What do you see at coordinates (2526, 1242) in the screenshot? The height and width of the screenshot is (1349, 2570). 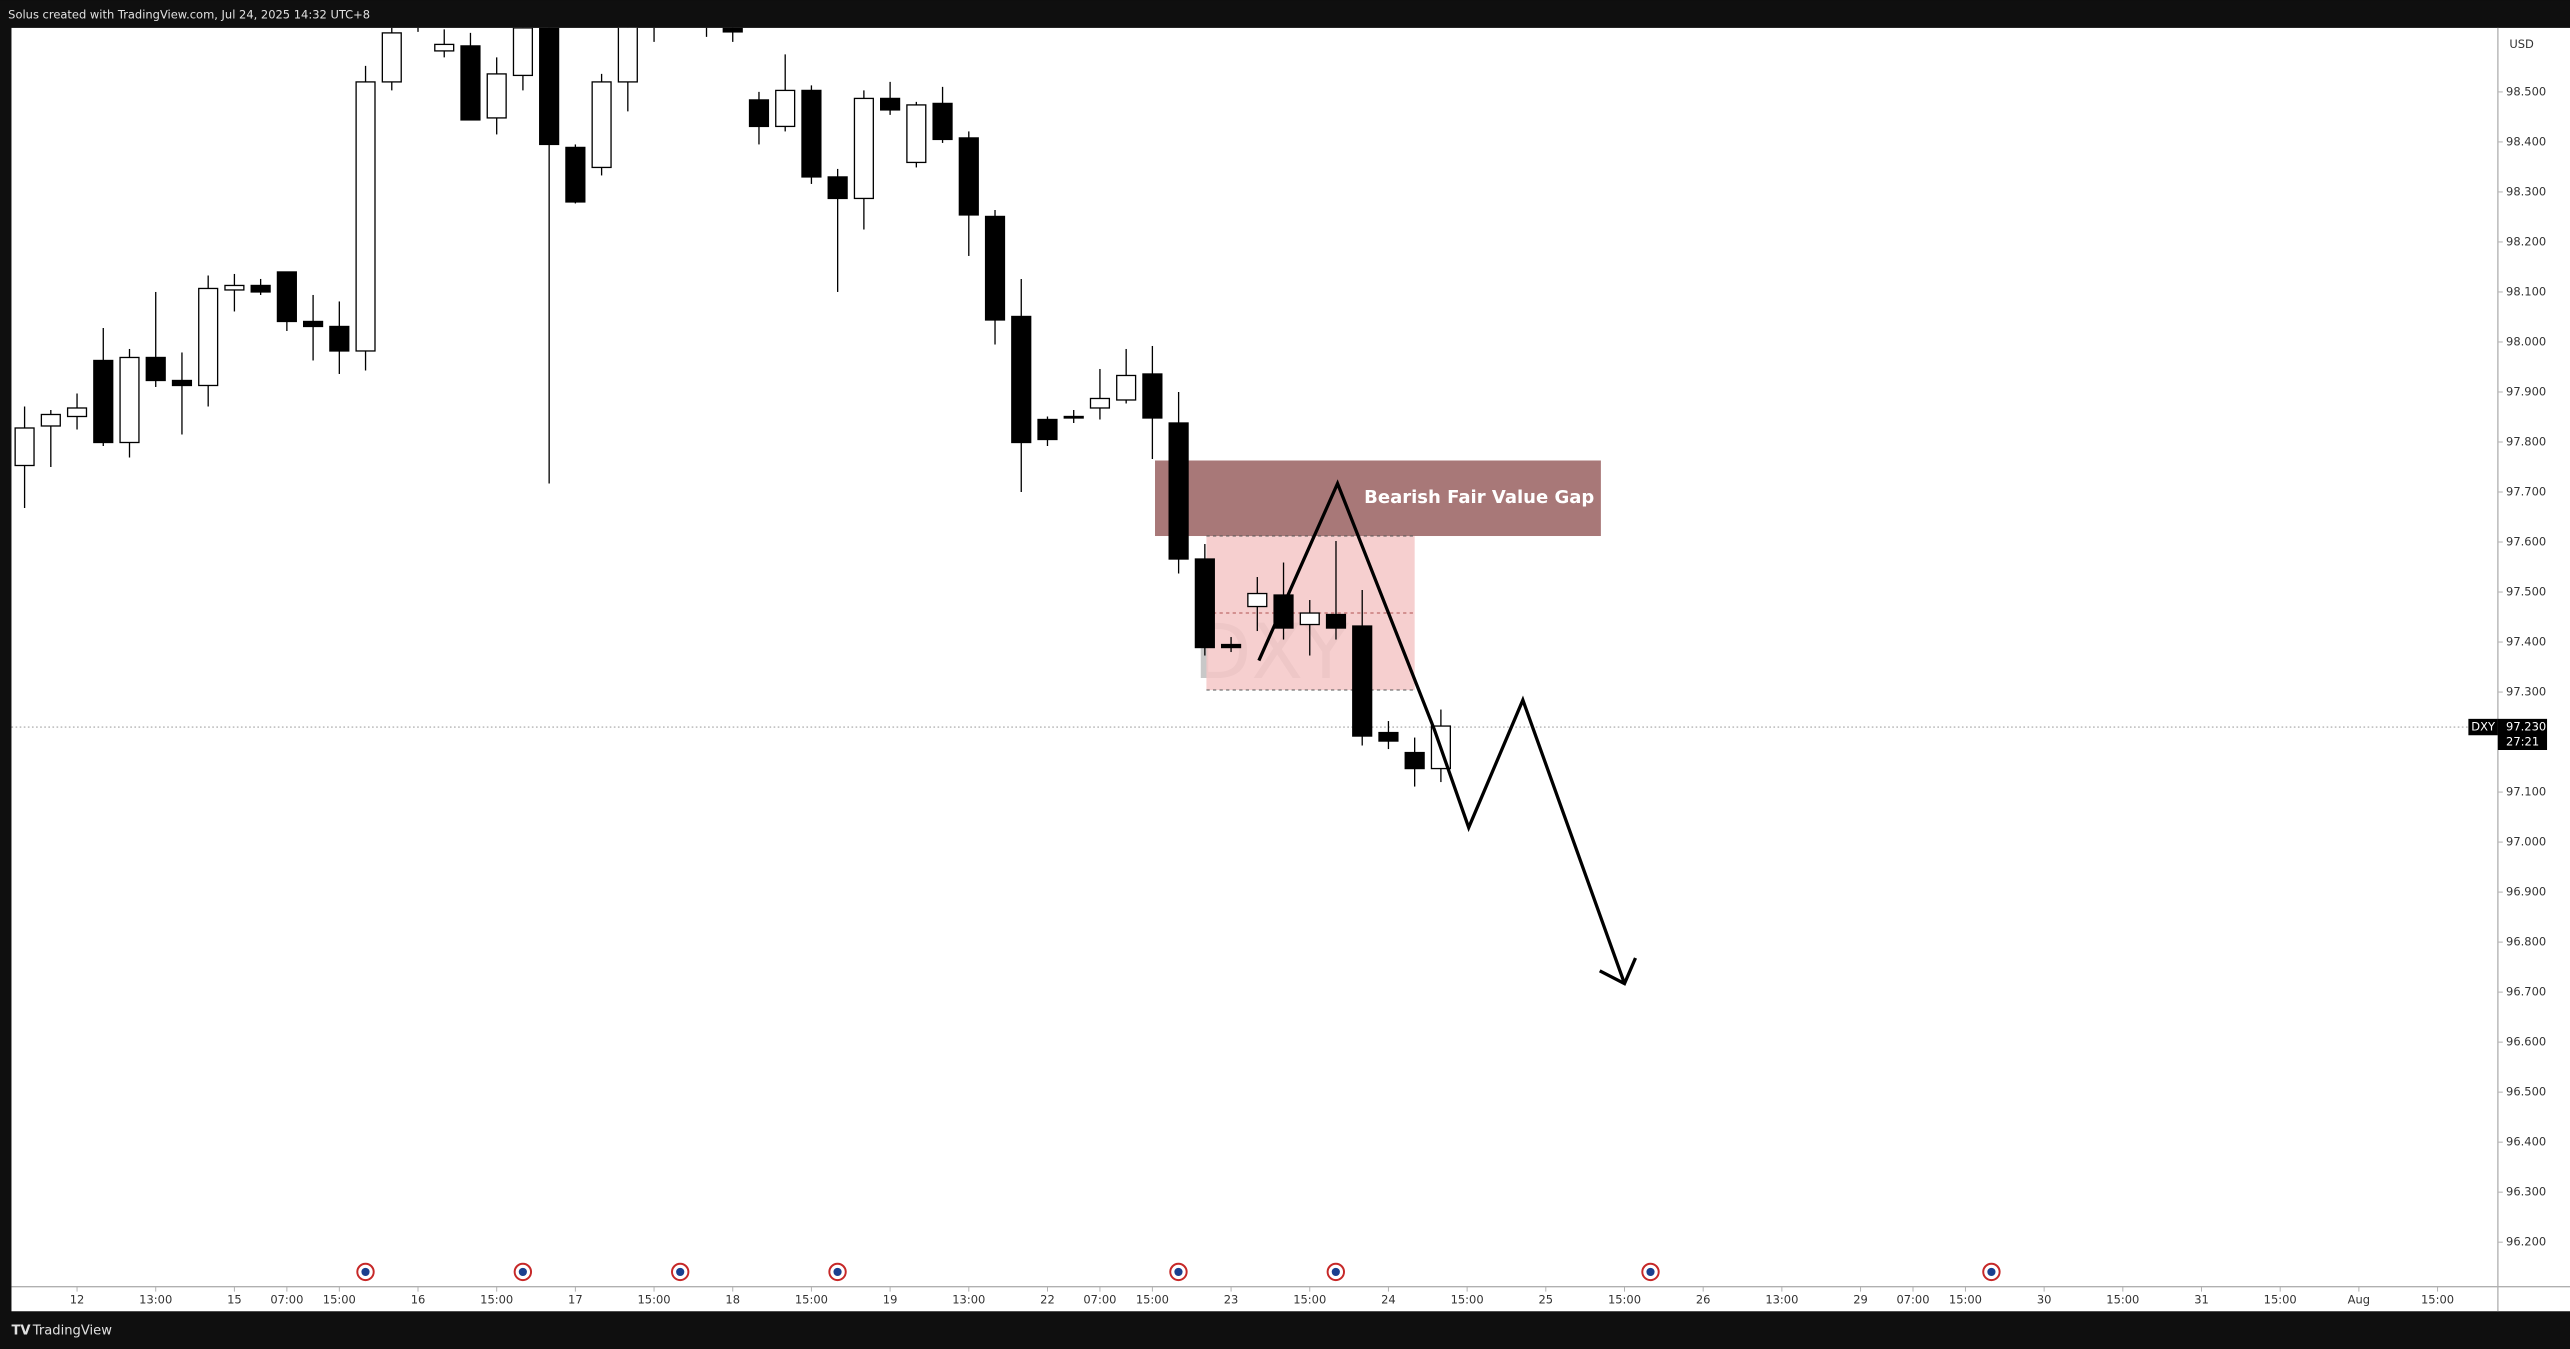 I see `y-tick-label: 96.200` at bounding box center [2526, 1242].